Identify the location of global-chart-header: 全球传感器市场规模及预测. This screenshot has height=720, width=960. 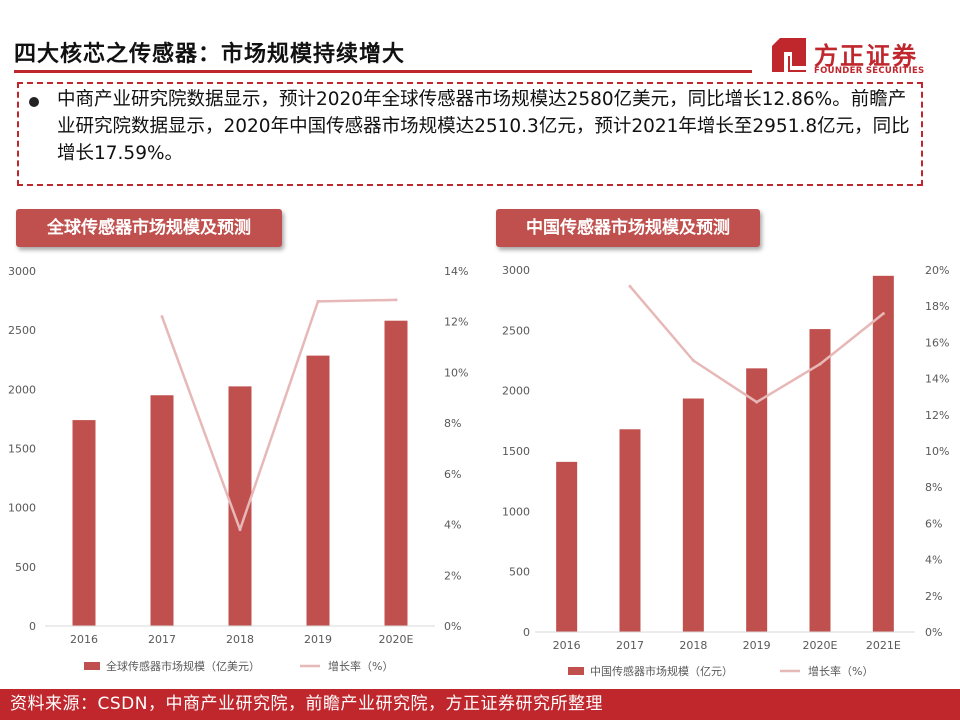
(149, 228).